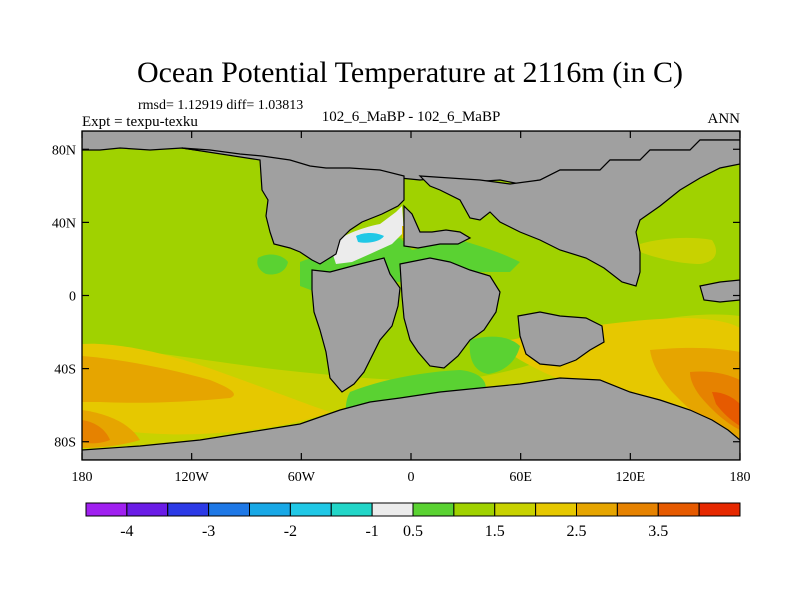  I want to click on land-asia, so click(579, 213).